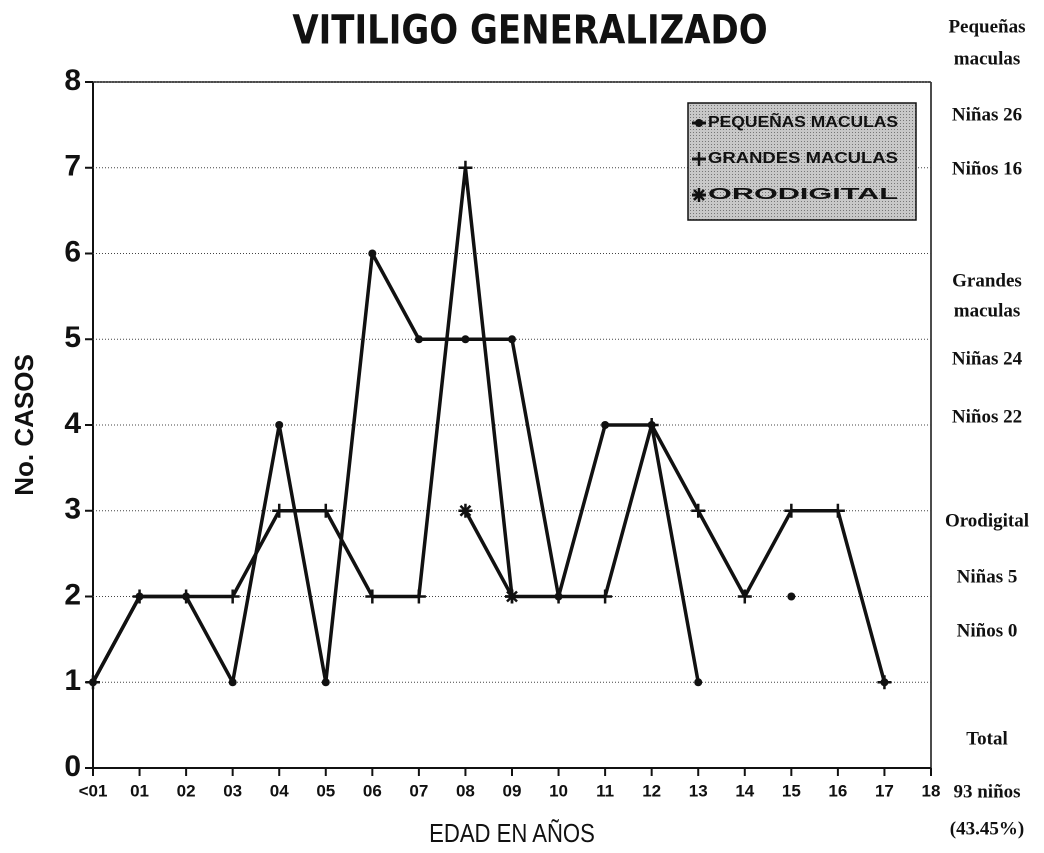 The width and height of the screenshot is (1044, 853). What do you see at coordinates (372, 790) in the screenshot?
I see `x-tick-label: 06` at bounding box center [372, 790].